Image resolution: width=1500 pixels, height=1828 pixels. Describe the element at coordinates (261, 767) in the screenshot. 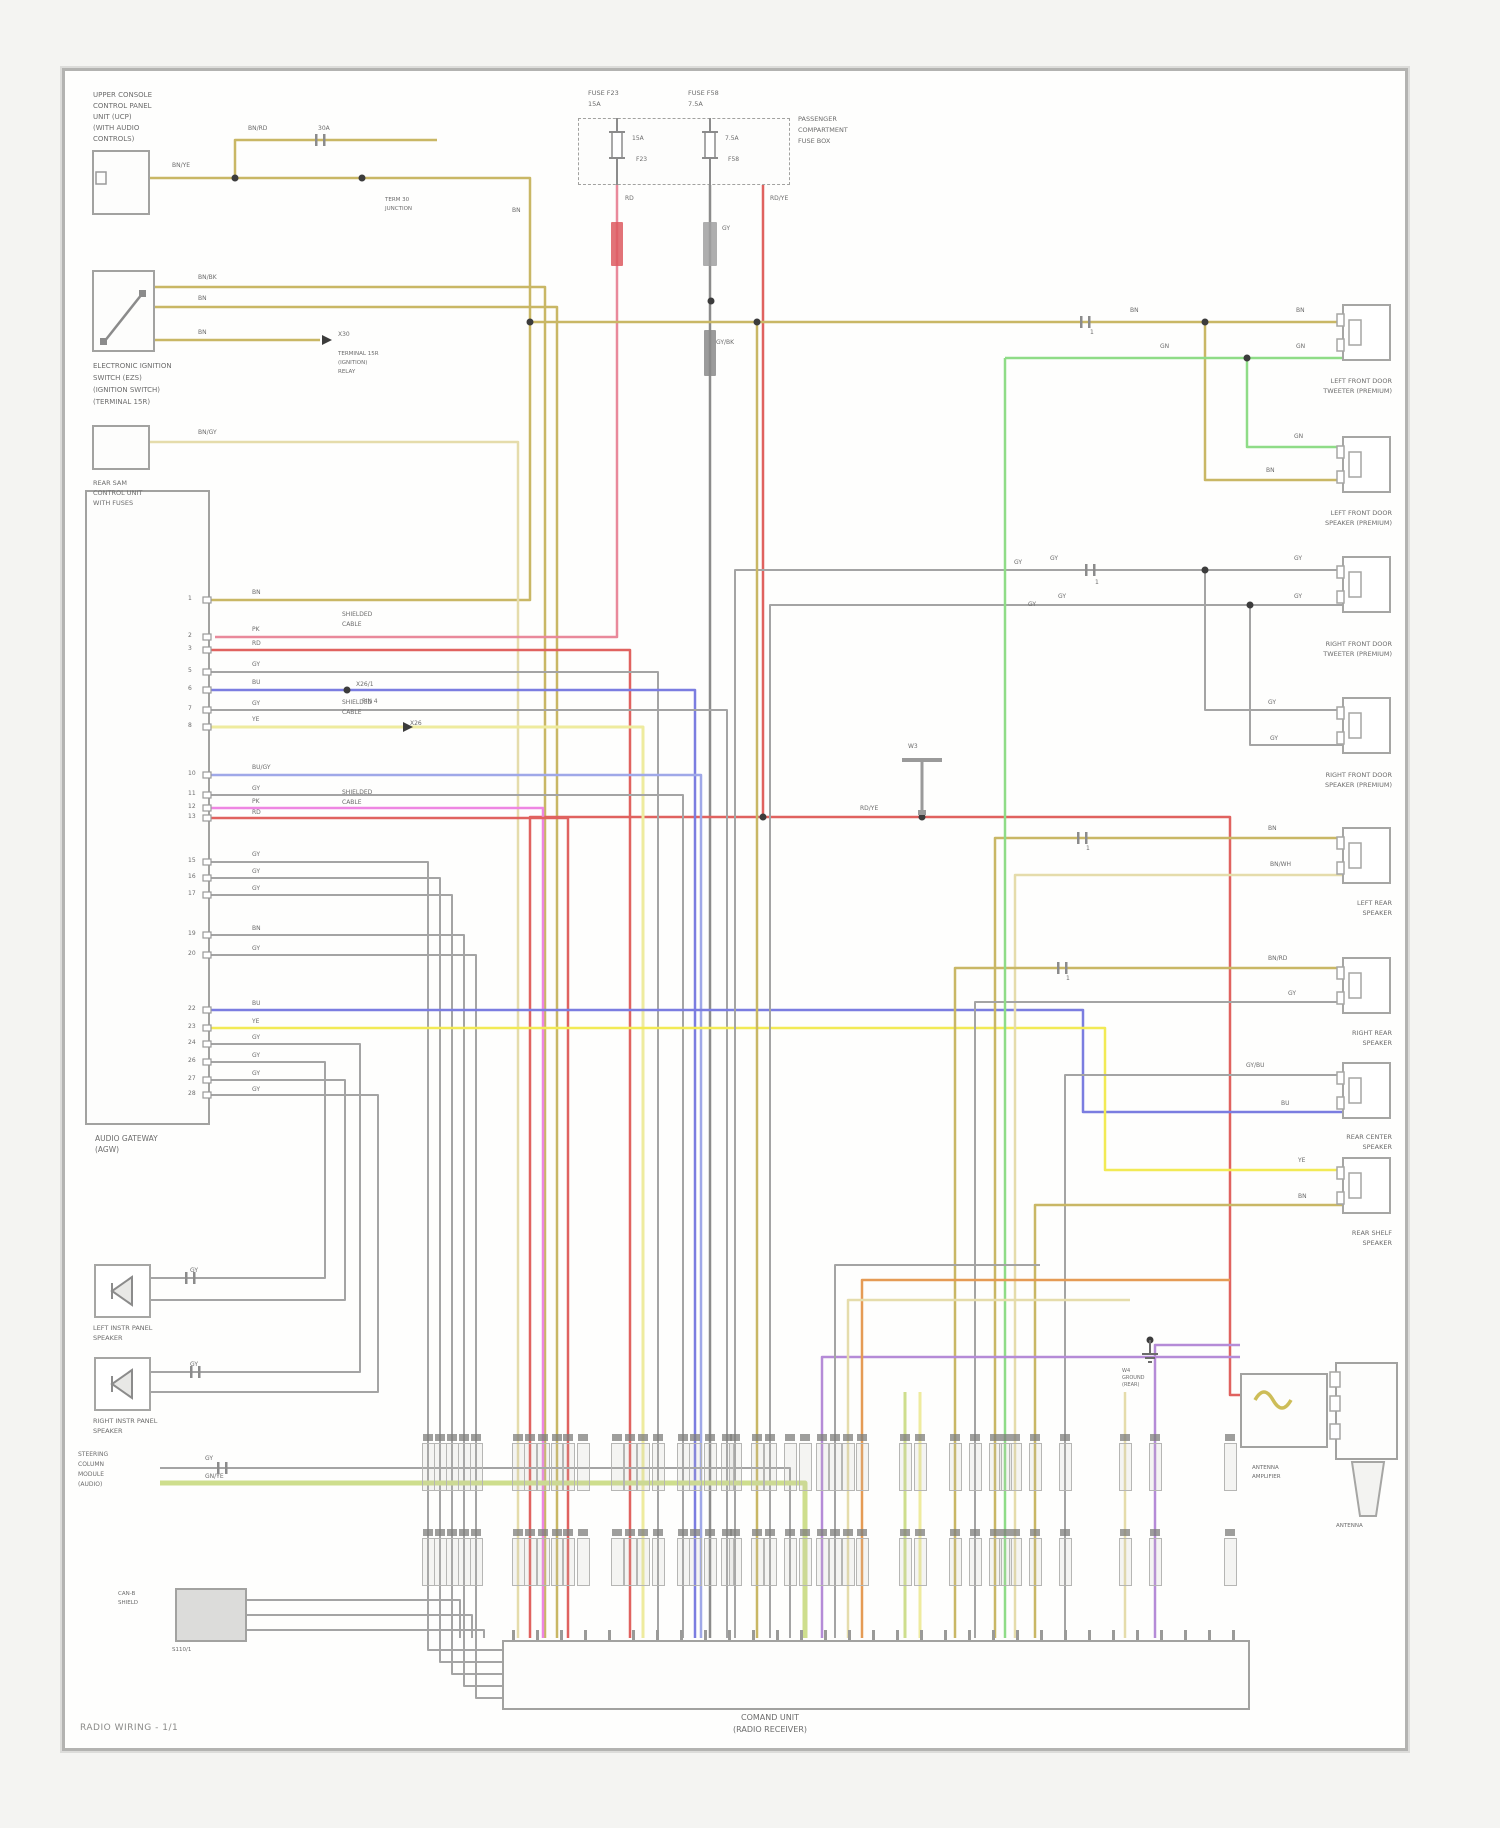

I see `wire-label: BU/GY` at that location.